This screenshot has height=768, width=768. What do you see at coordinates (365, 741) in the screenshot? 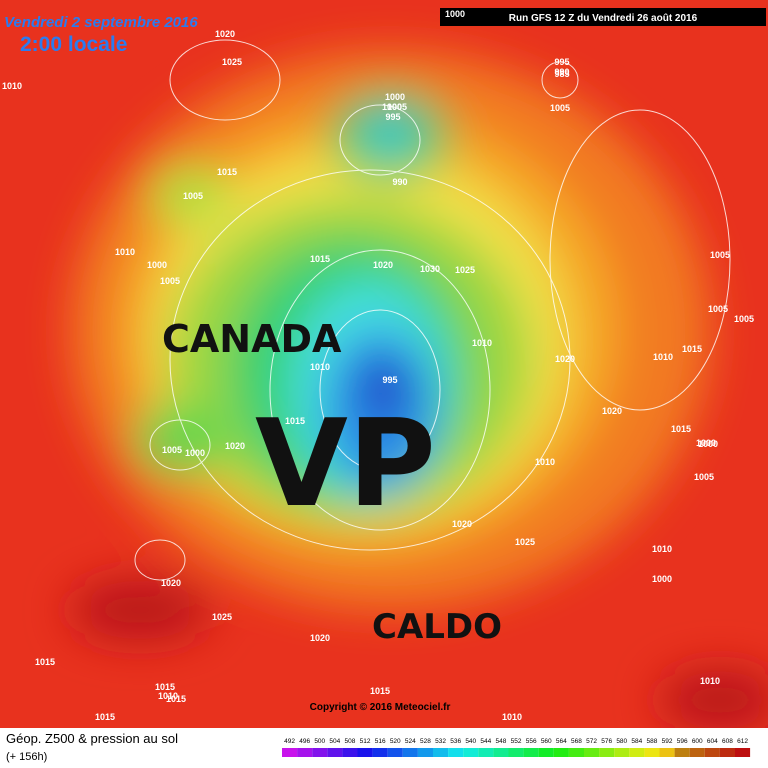
I see `scale-label: 512` at bounding box center [365, 741].